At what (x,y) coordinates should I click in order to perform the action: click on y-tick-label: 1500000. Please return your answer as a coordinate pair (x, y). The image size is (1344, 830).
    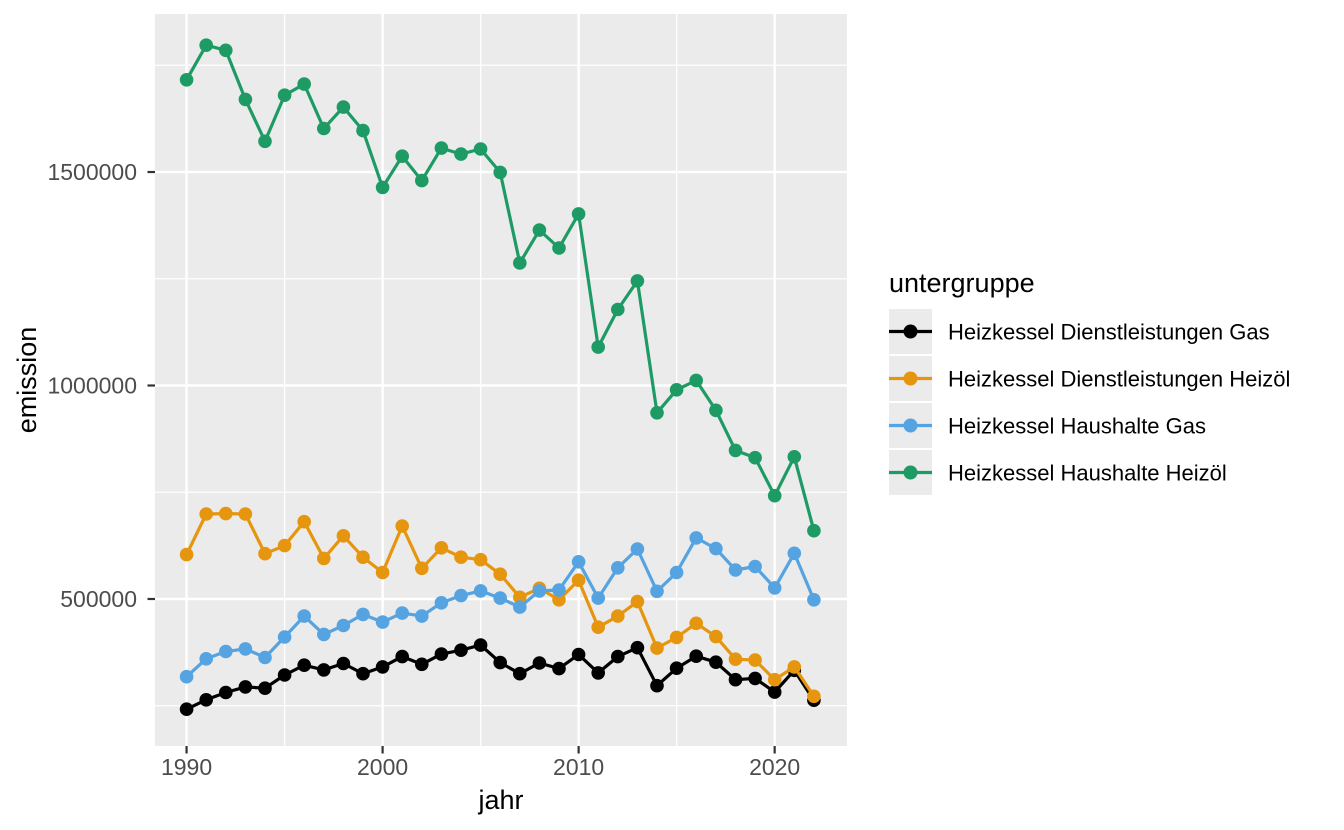
    Looking at the image, I should click on (92, 172).